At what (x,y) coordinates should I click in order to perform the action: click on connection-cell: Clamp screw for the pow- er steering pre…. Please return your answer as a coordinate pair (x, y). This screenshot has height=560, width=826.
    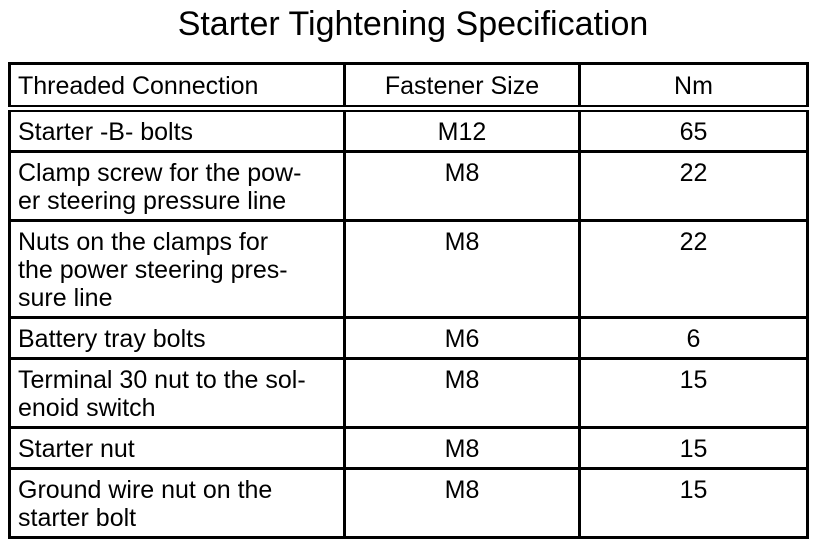
    Looking at the image, I should click on (177, 186).